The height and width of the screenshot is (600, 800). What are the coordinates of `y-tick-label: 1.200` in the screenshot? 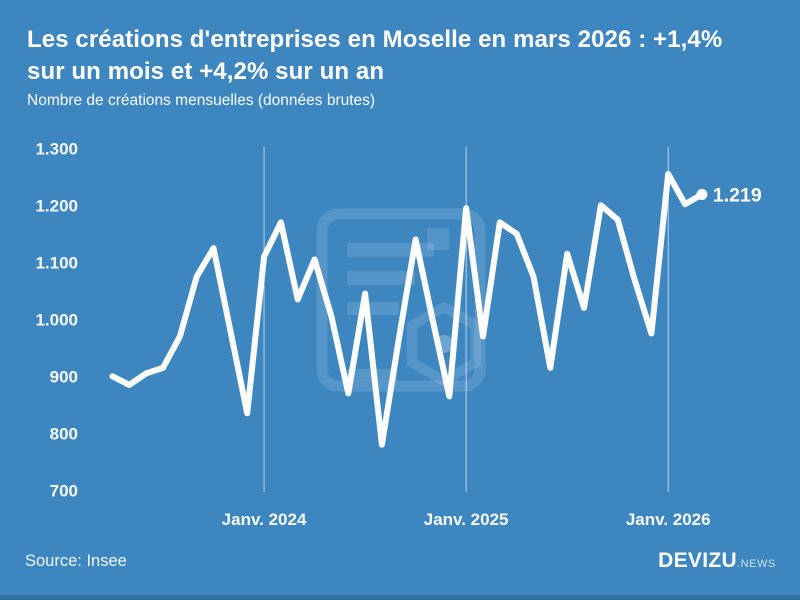 It's located at (56, 205).